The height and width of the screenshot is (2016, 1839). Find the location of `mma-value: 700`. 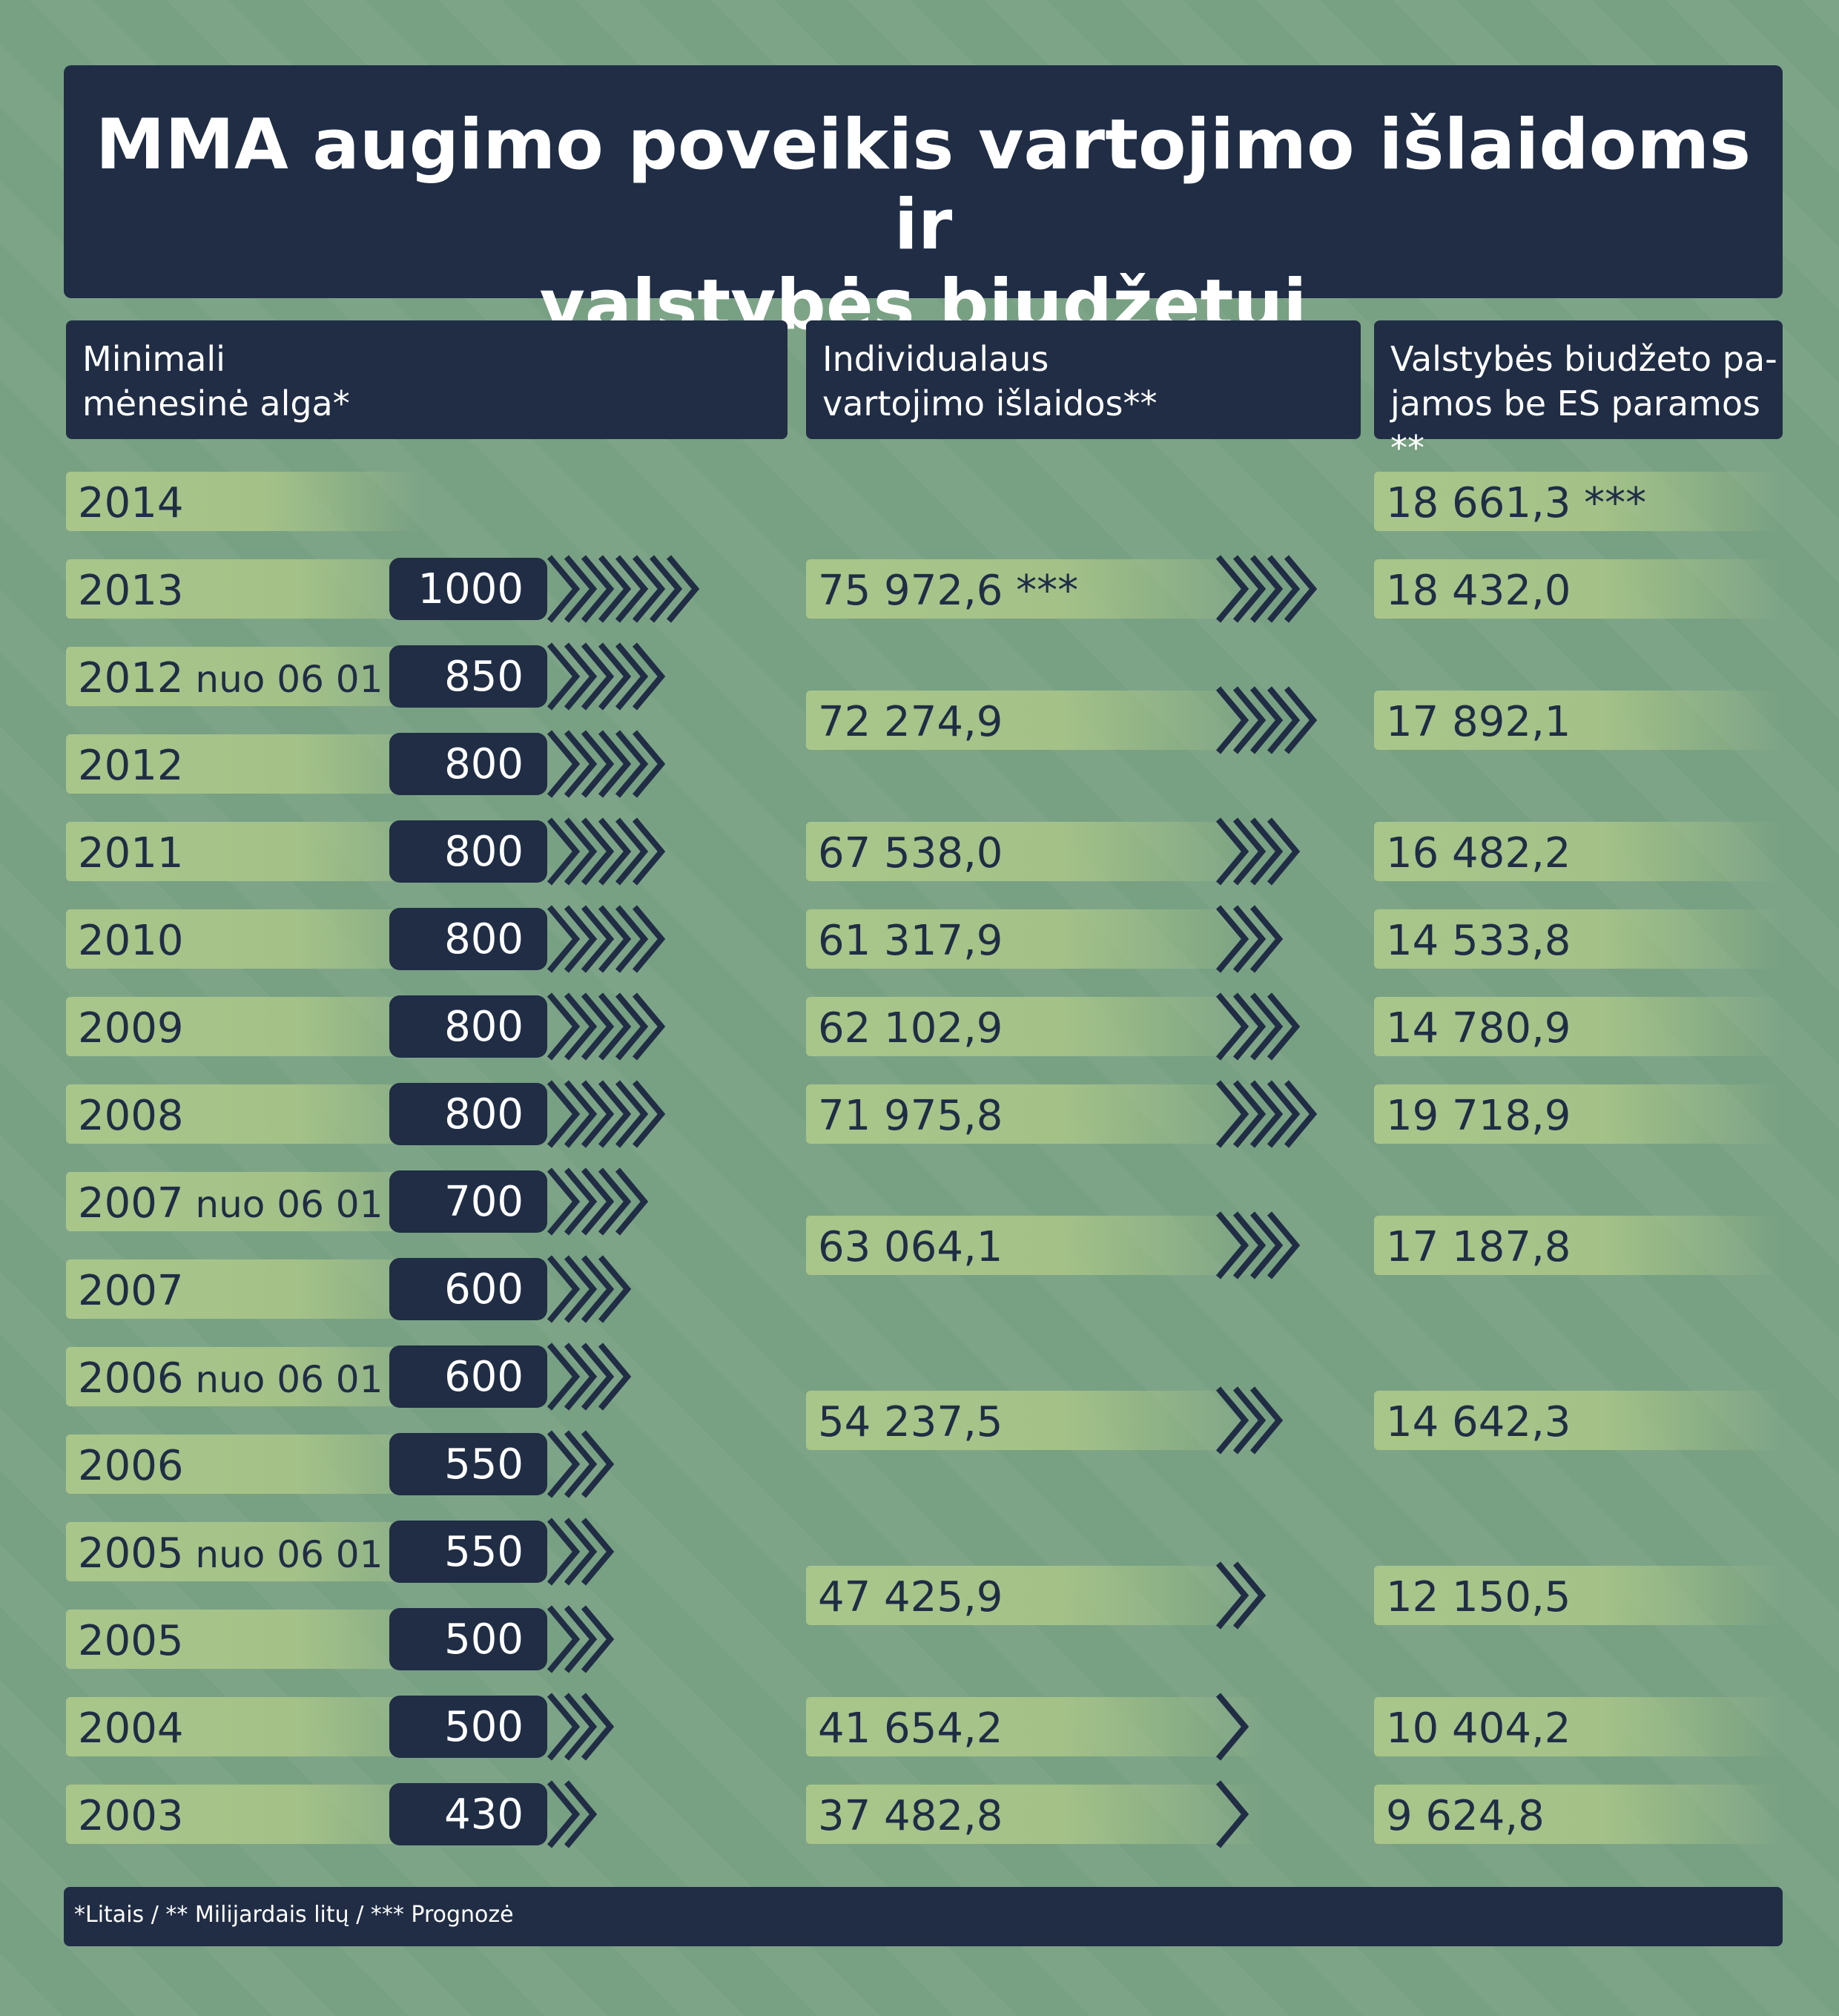

mma-value: 700 is located at coordinates (484, 1202).